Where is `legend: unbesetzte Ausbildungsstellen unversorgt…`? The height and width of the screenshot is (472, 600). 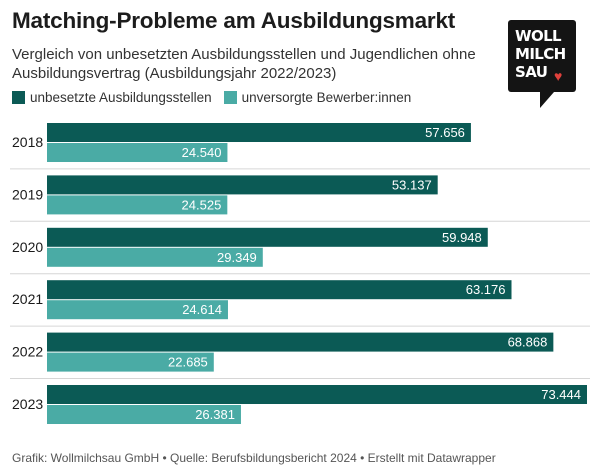 legend: unbesetzte Ausbildungsstellen unversorgt… is located at coordinates (217, 97).